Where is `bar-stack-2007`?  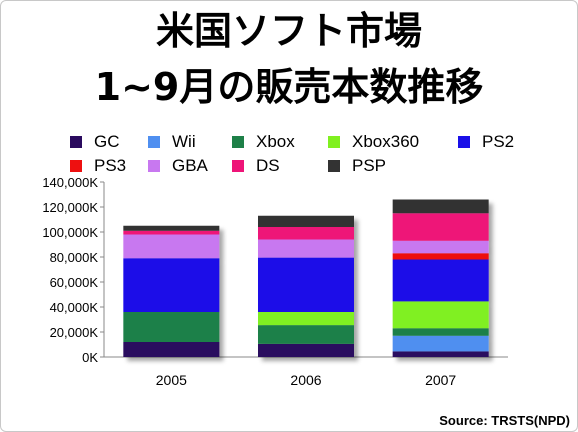
bar-stack-2007 is located at coordinates (440, 278).